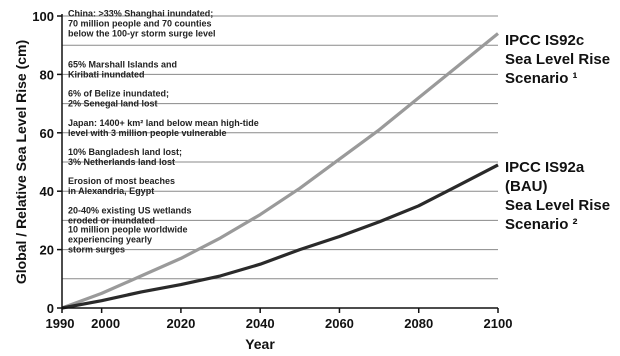 Image resolution: width=620 pixels, height=356 pixels. Describe the element at coordinates (21, 162) in the screenshot. I see `y-axis-title: Global / Relative Sea Level Rise (cm)` at that location.